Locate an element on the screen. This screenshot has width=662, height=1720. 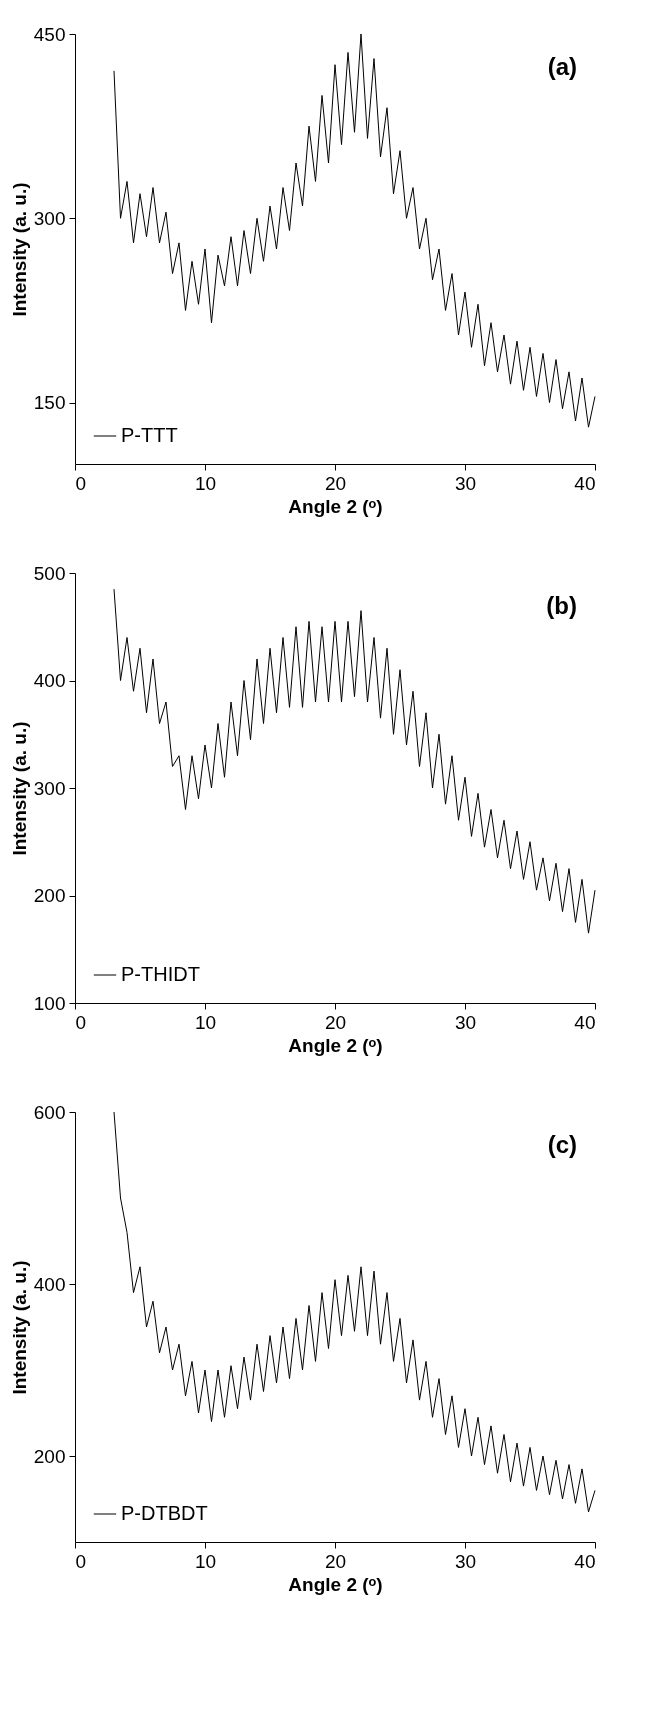
y-tick-label: 600 is located at coordinates (49, 1112).